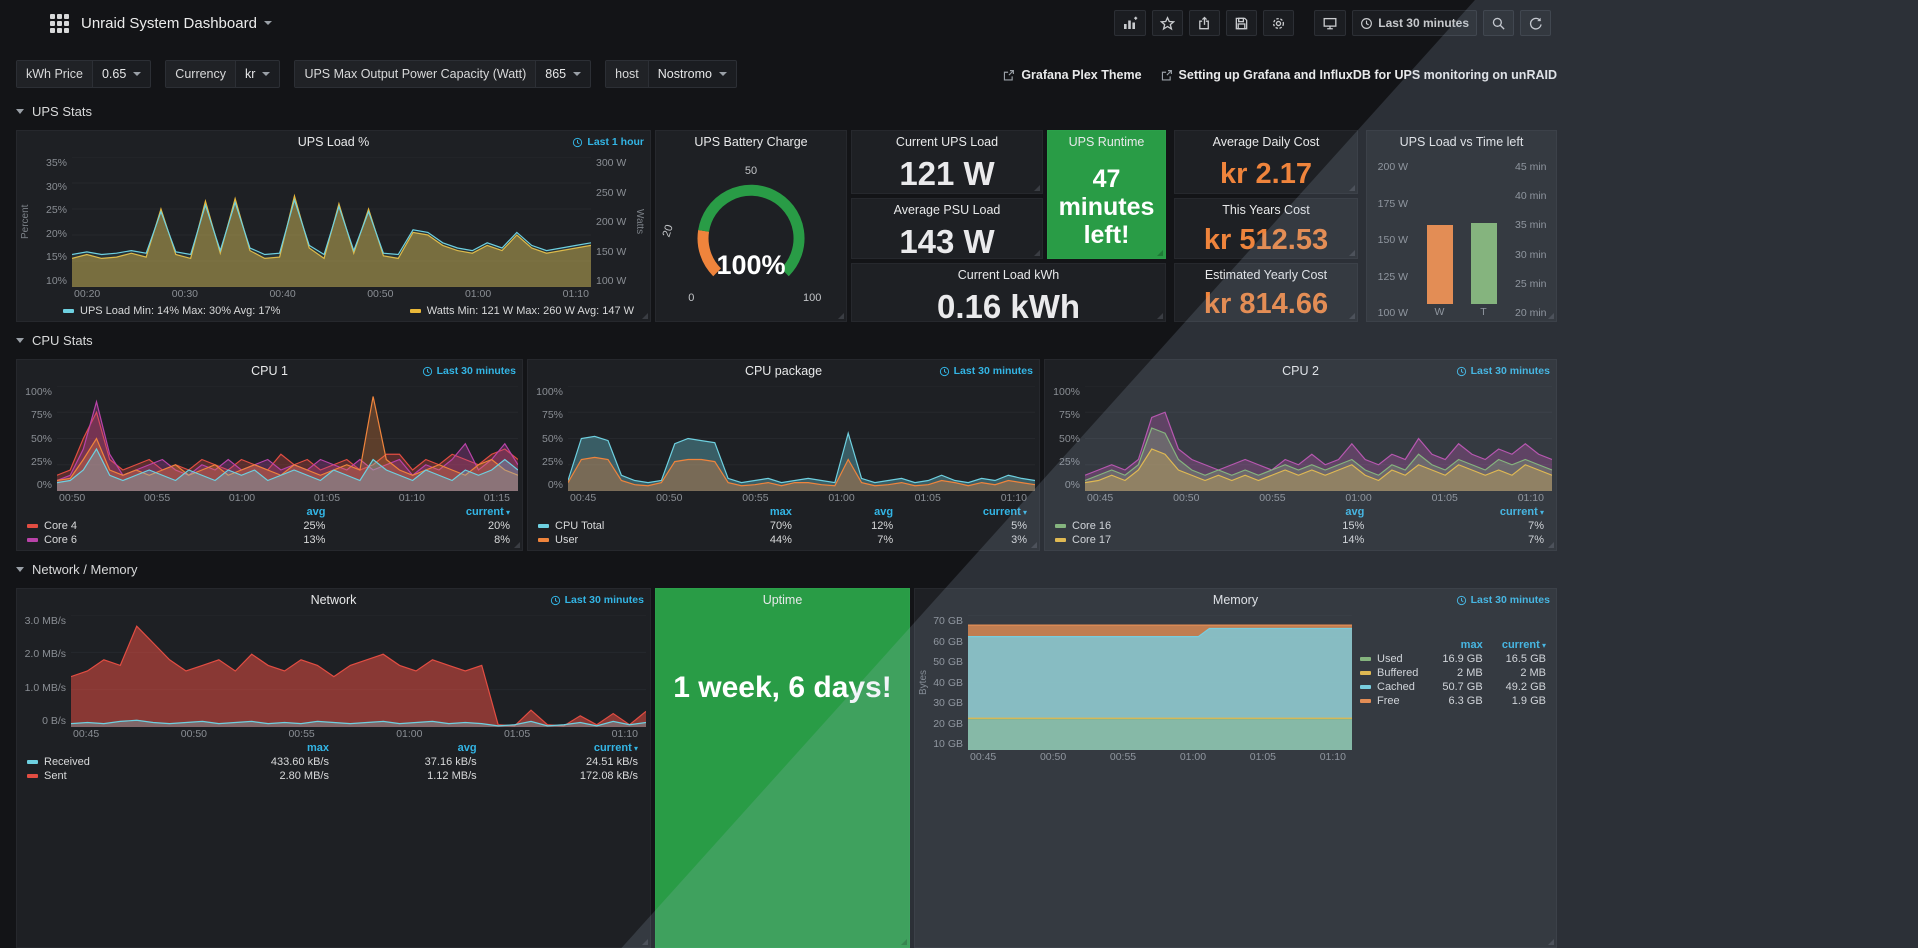  I want to click on legend-series-name: Core 17, so click(1141, 540).